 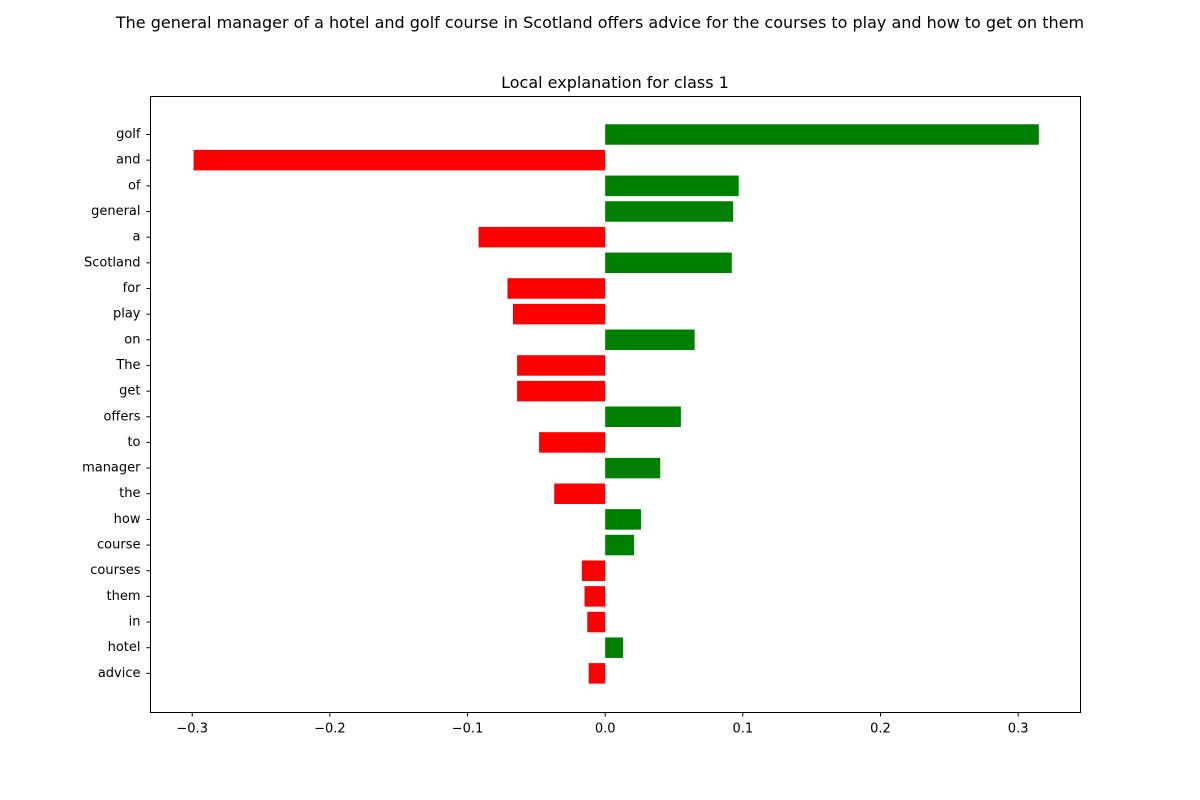 What do you see at coordinates (672, 186) in the screenshot?
I see `bar-of` at bounding box center [672, 186].